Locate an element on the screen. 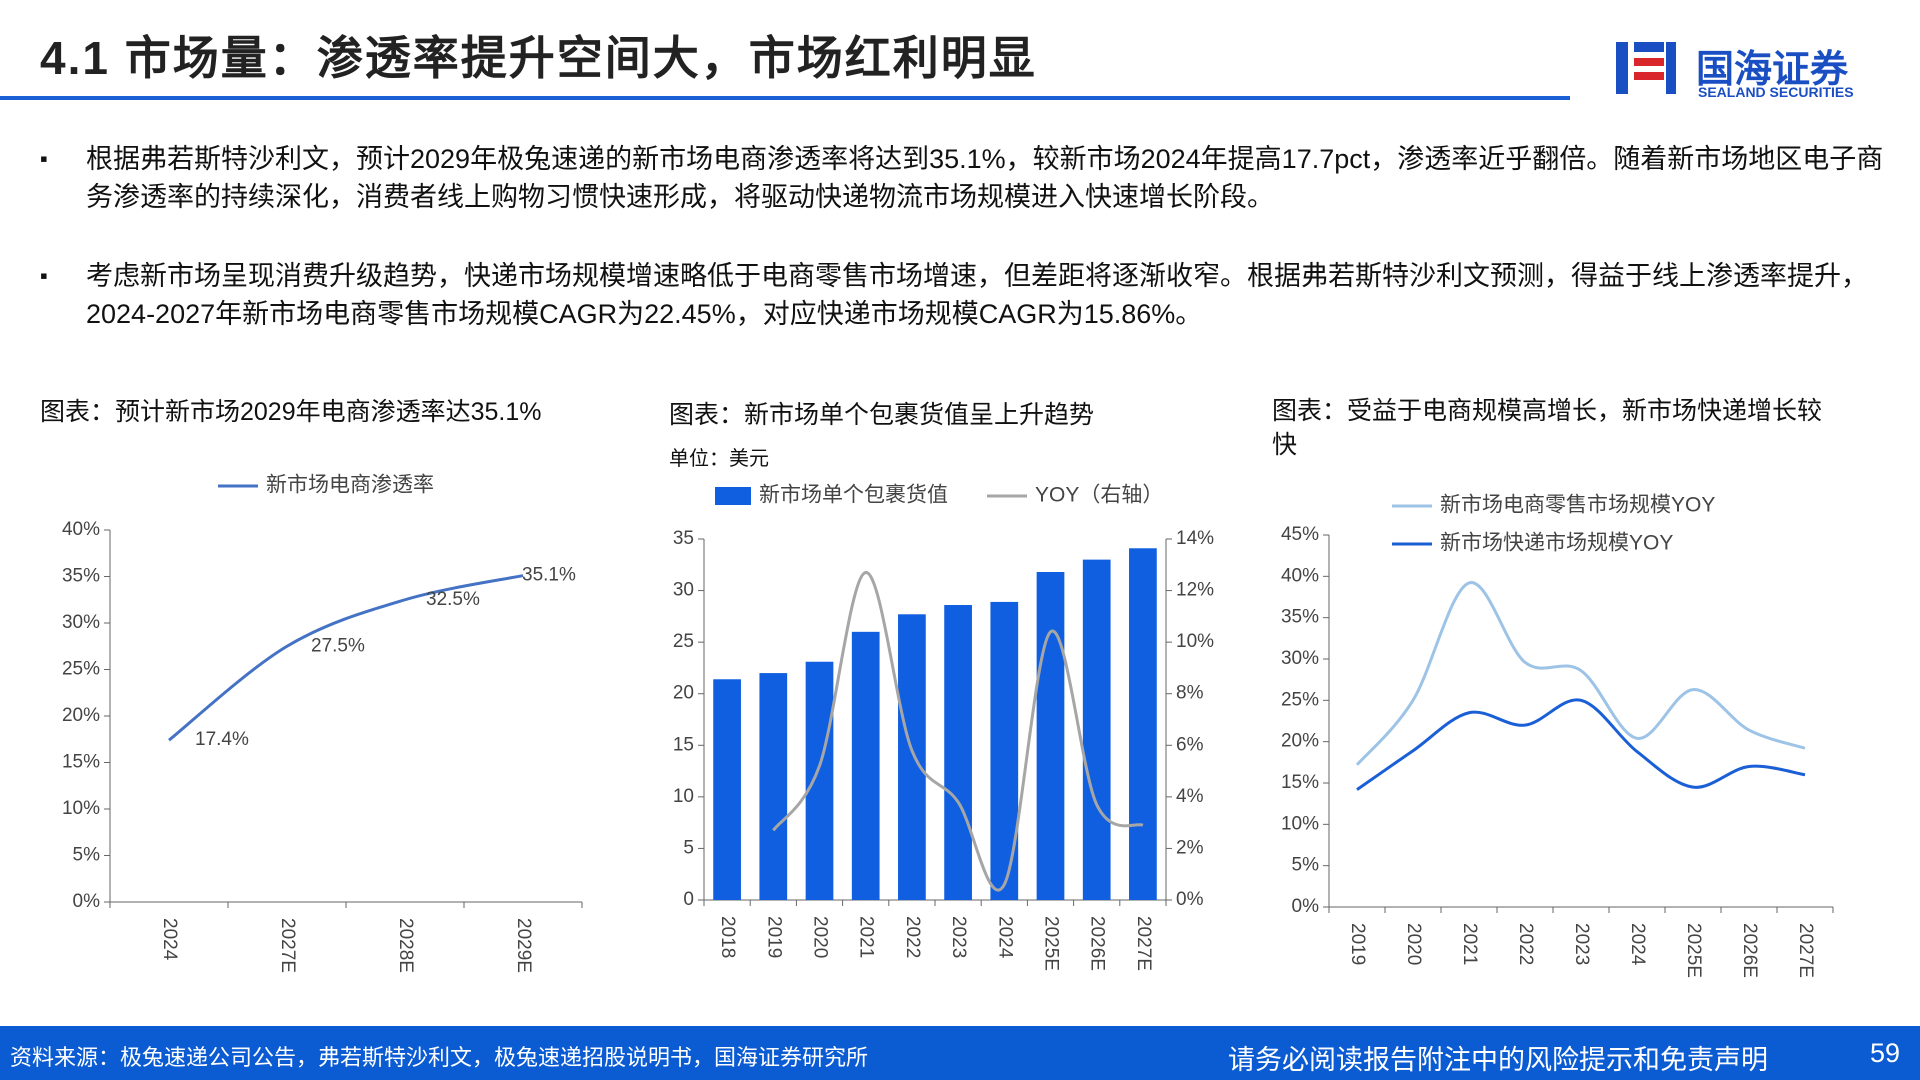 This screenshot has height=1080, width=1920. page-number: 59 is located at coordinates (1885, 1053).